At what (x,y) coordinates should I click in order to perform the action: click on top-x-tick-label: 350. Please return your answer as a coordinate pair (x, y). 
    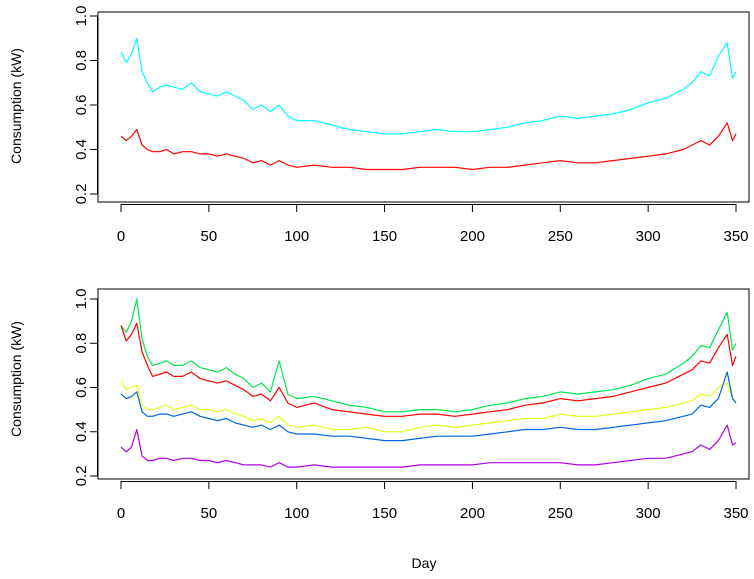
    Looking at the image, I should click on (735, 236).